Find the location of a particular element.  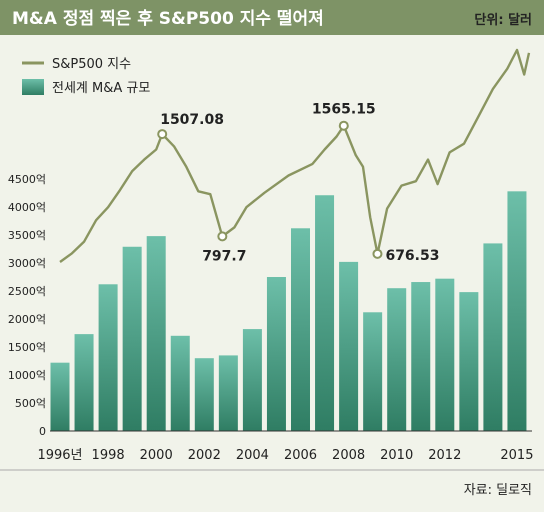

unit-label: 단위: 달러 is located at coordinates (503, 20).